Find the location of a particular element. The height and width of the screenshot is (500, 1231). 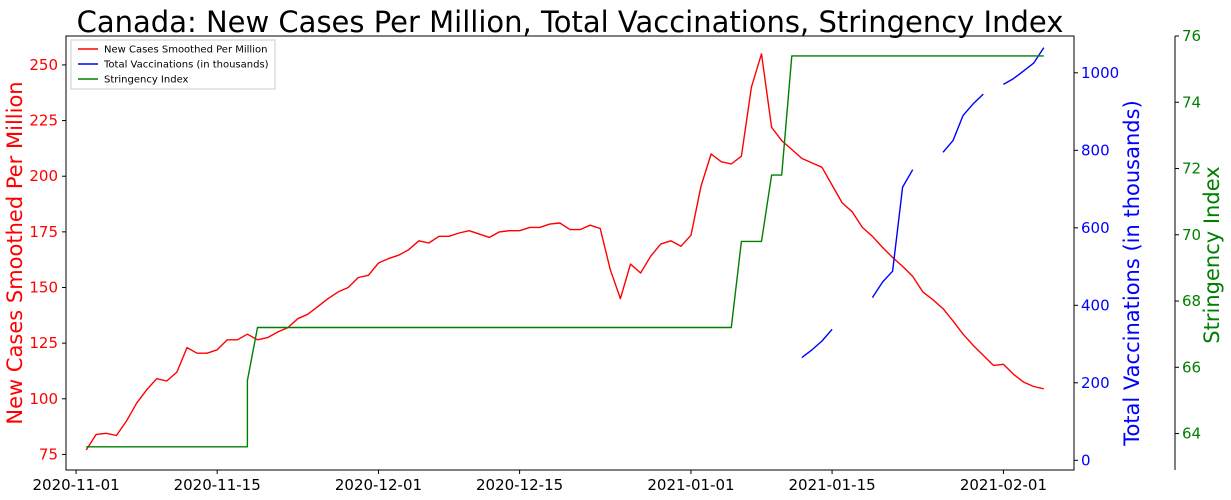

right-tick-label-vaccinations: 0 is located at coordinates (1086, 460).